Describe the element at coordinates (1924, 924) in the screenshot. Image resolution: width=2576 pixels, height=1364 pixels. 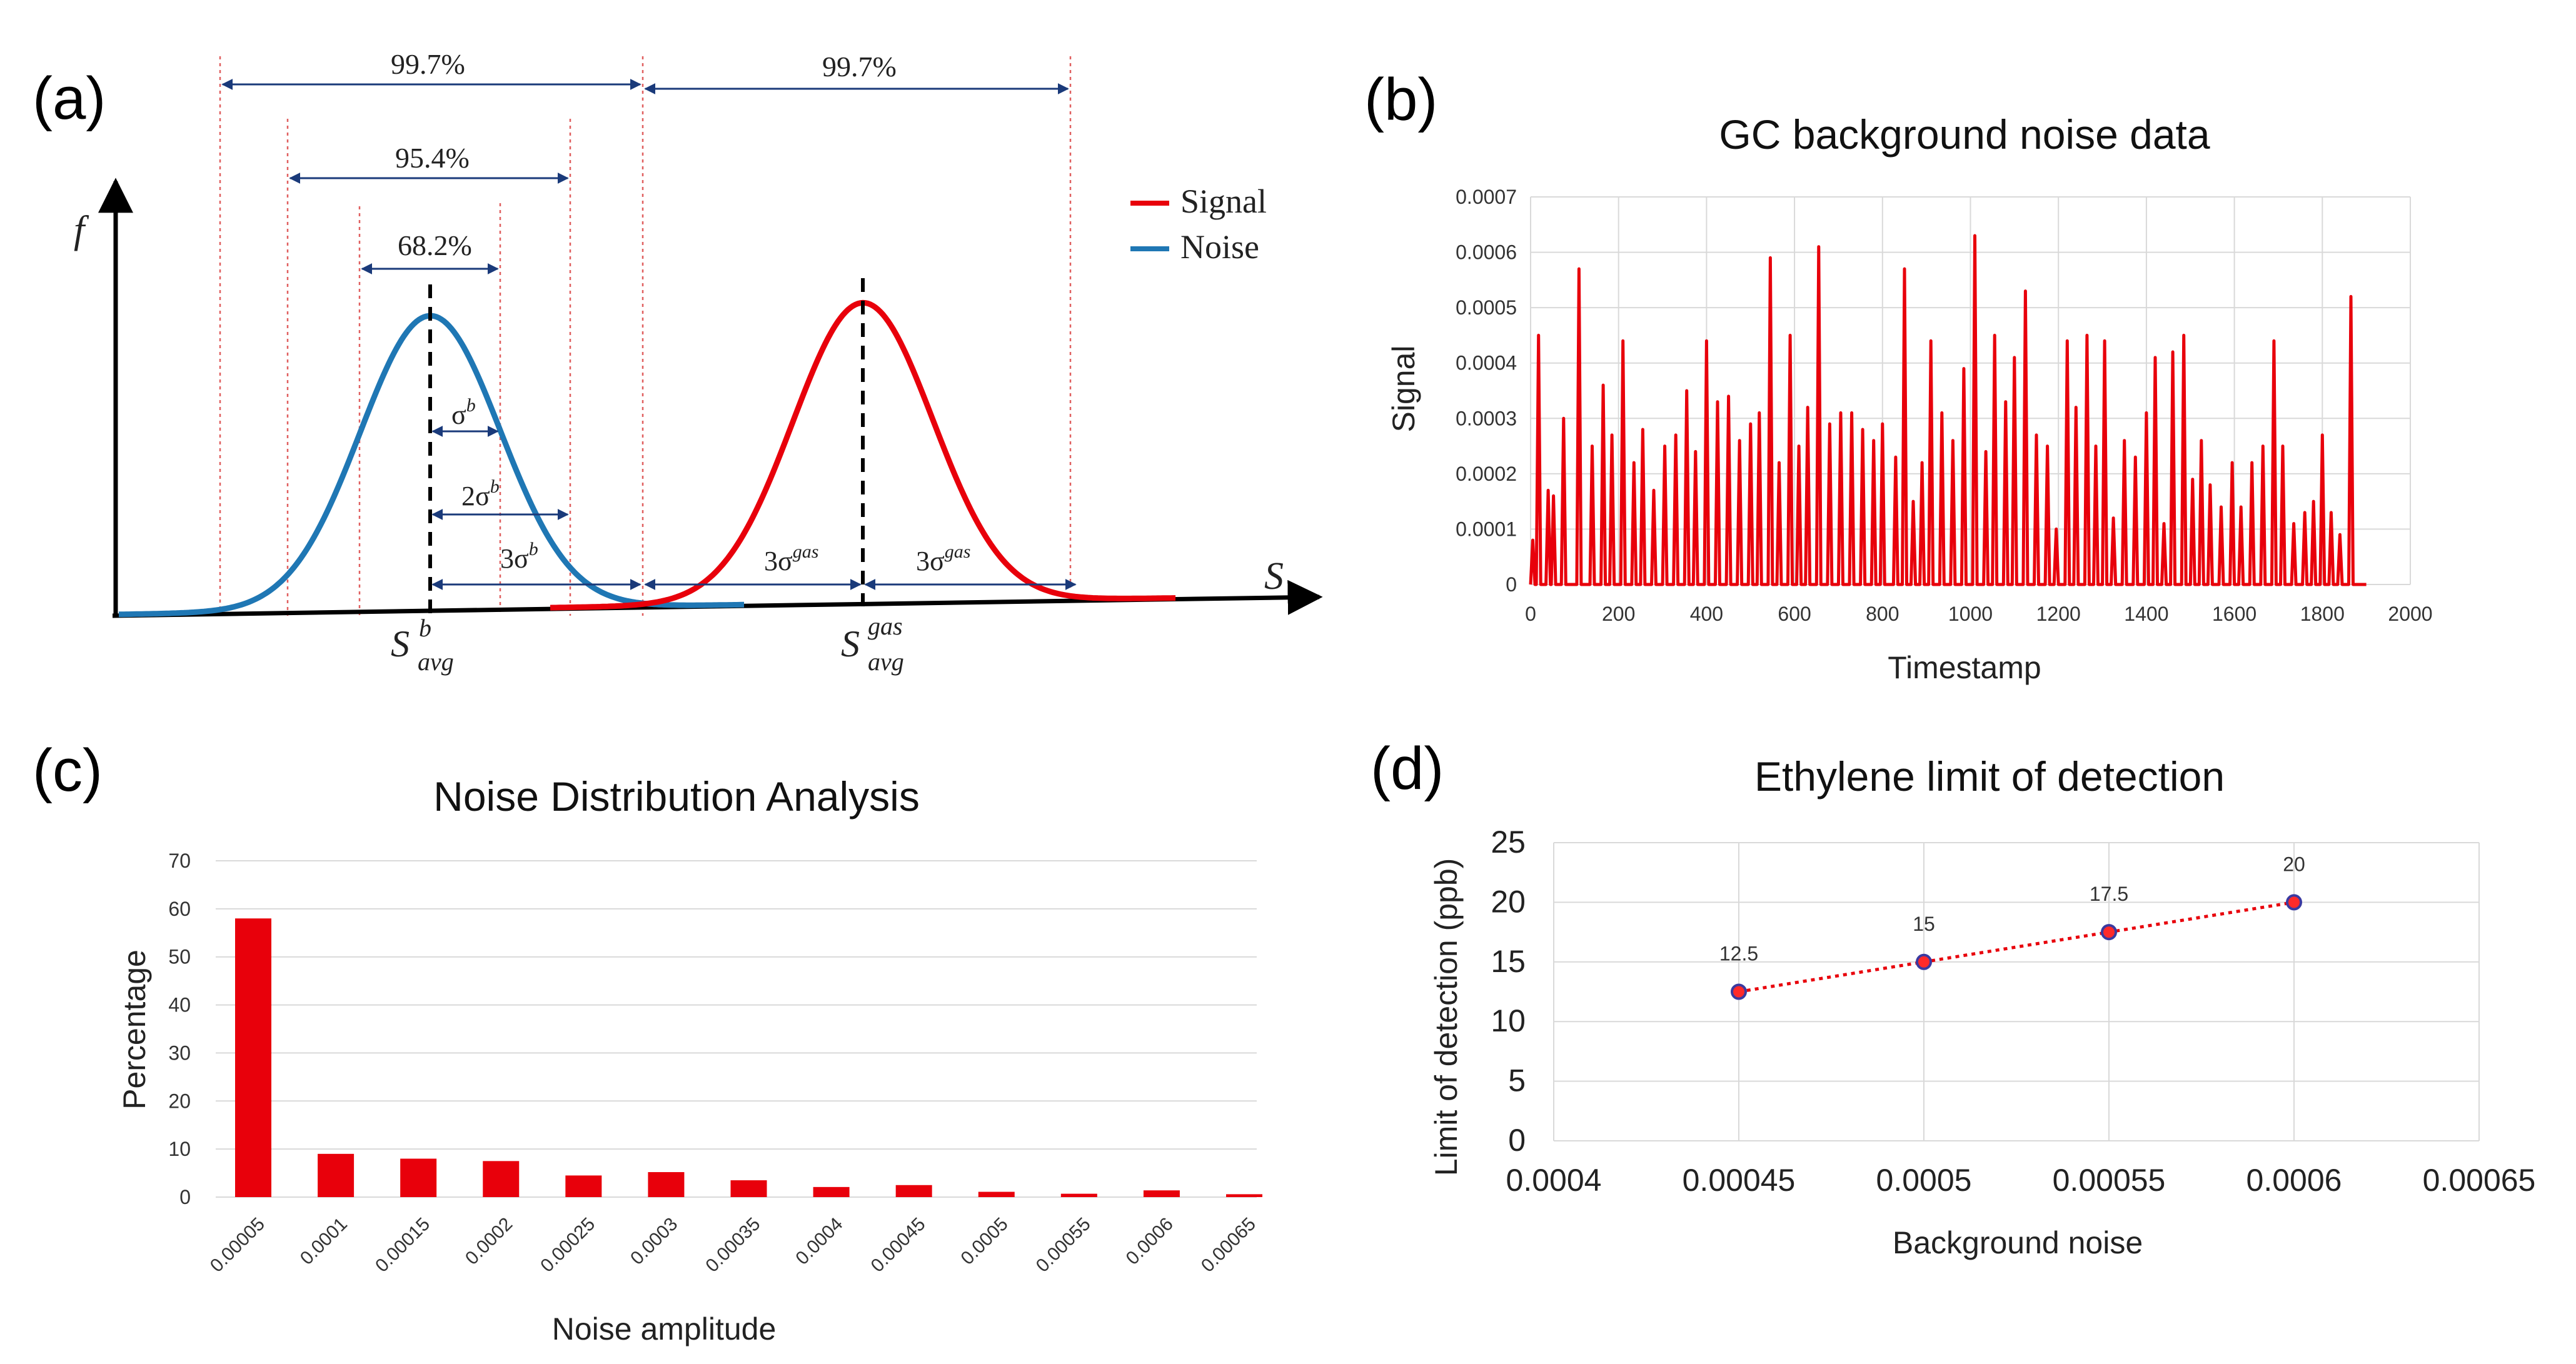
I see `d-data-label: 15` at that location.